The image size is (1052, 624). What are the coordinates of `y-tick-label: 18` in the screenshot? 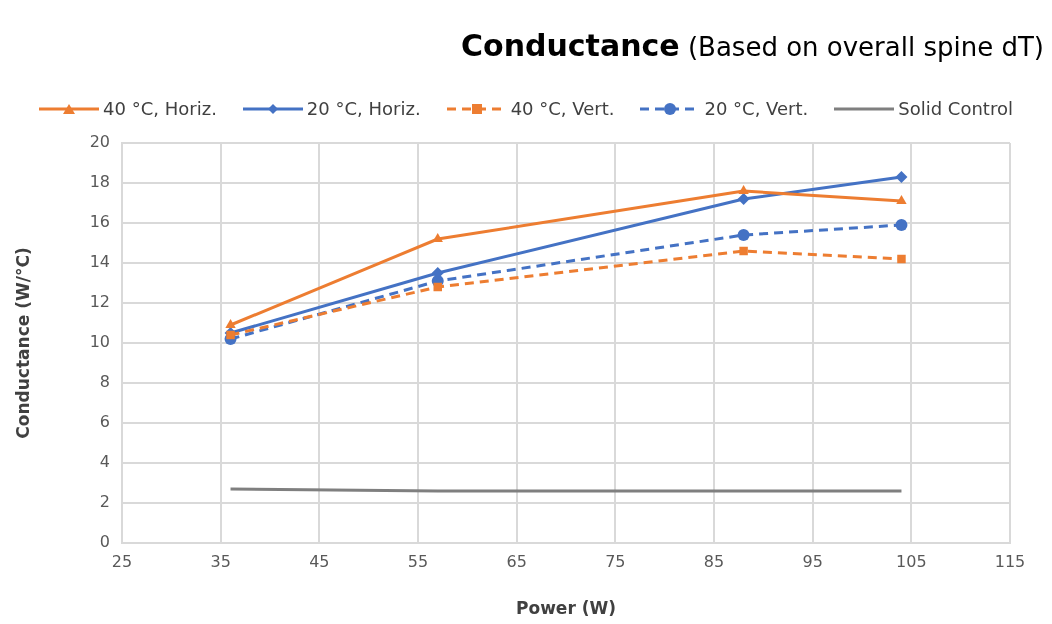 It's located at (99, 182).